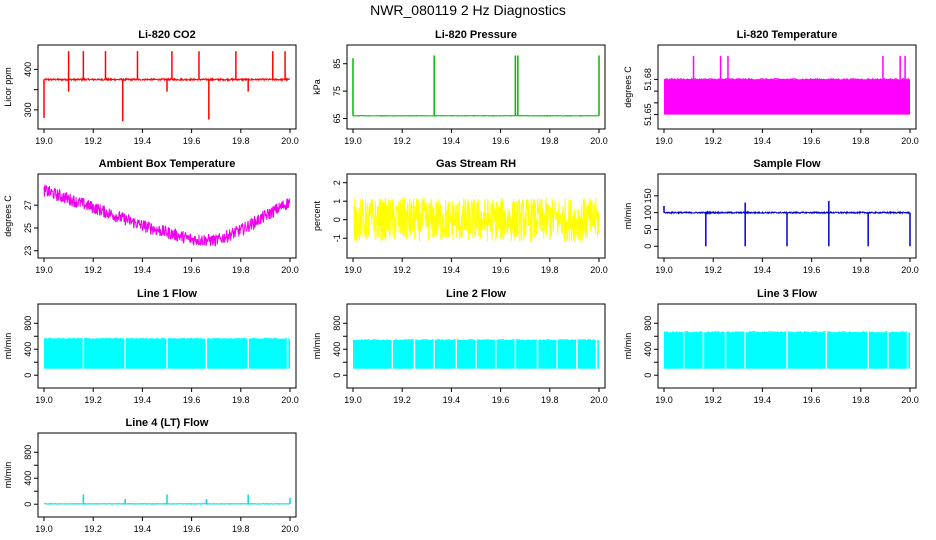  What do you see at coordinates (476, 164) in the screenshot?
I see `chart-title: Gas Stream RH` at bounding box center [476, 164].